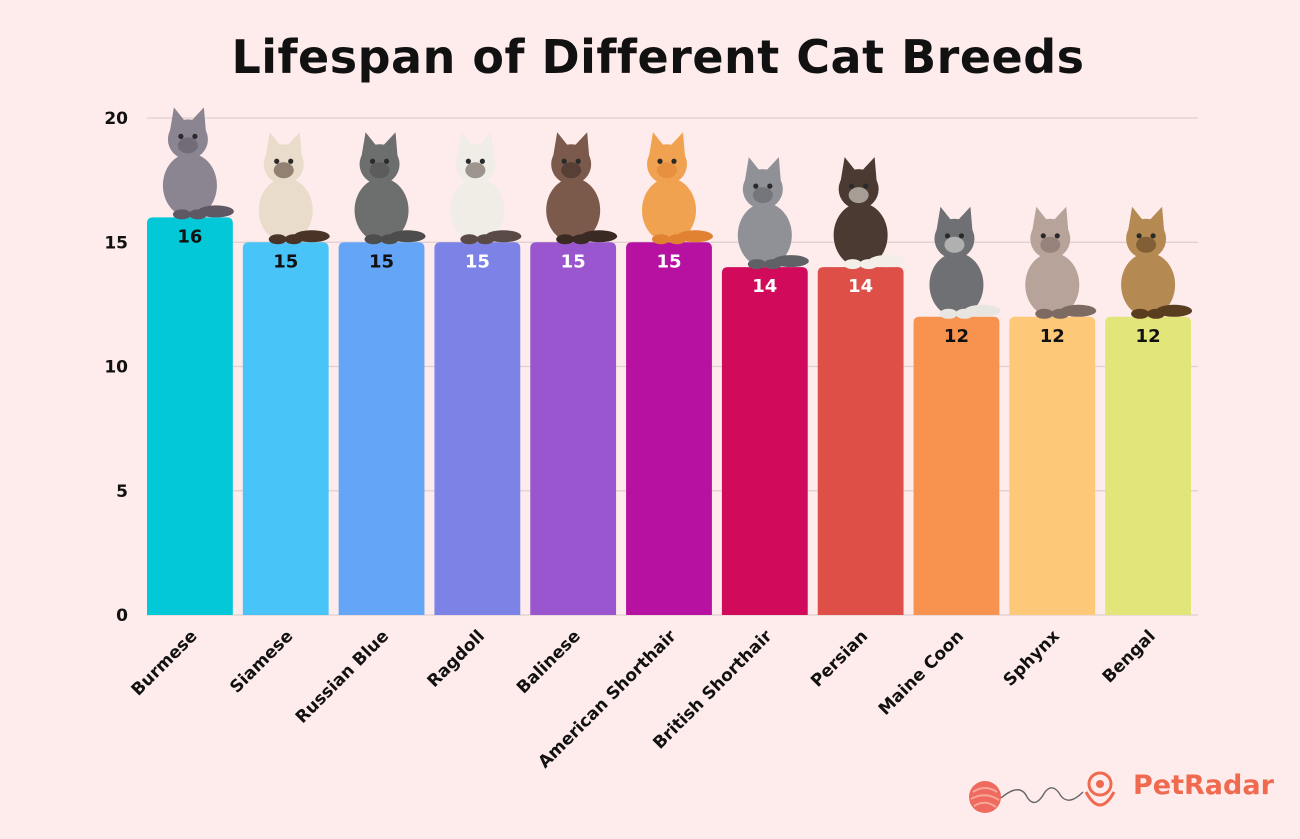 This screenshot has width=1300, height=839. What do you see at coordinates (342, 676) in the screenshot?
I see `x-tick-label: Russian Blue` at bounding box center [342, 676].